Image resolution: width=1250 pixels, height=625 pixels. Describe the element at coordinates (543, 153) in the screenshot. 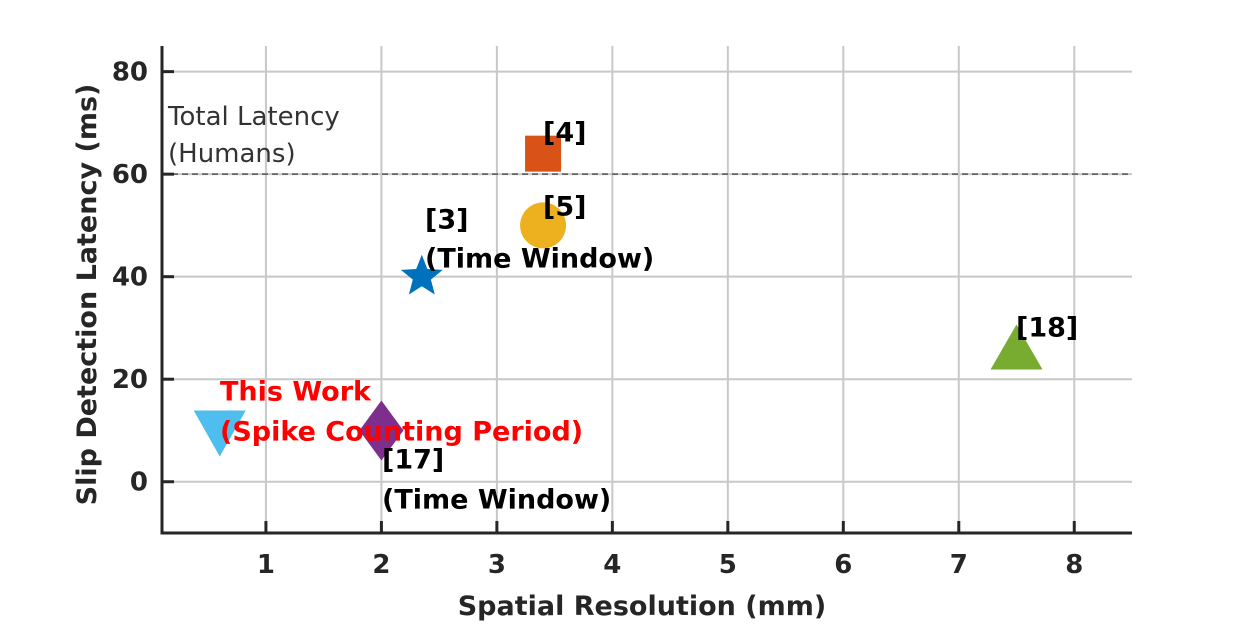

I see `marker-ref4` at that location.